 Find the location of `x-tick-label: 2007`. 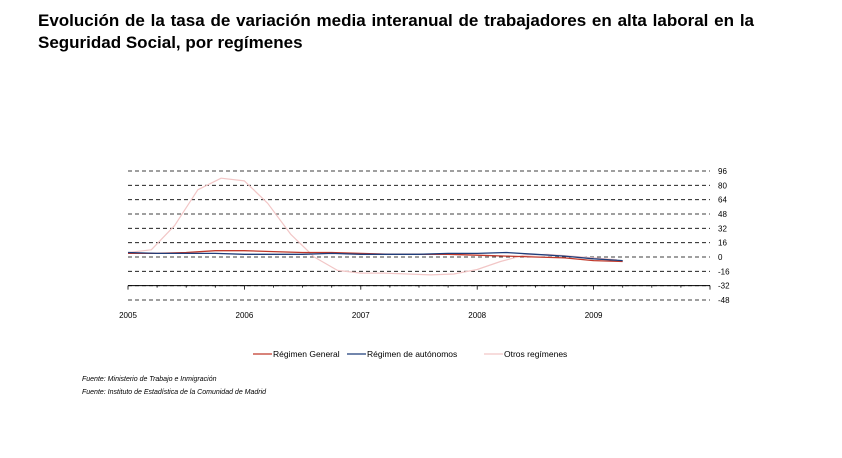

x-tick-label: 2007 is located at coordinates (361, 315).